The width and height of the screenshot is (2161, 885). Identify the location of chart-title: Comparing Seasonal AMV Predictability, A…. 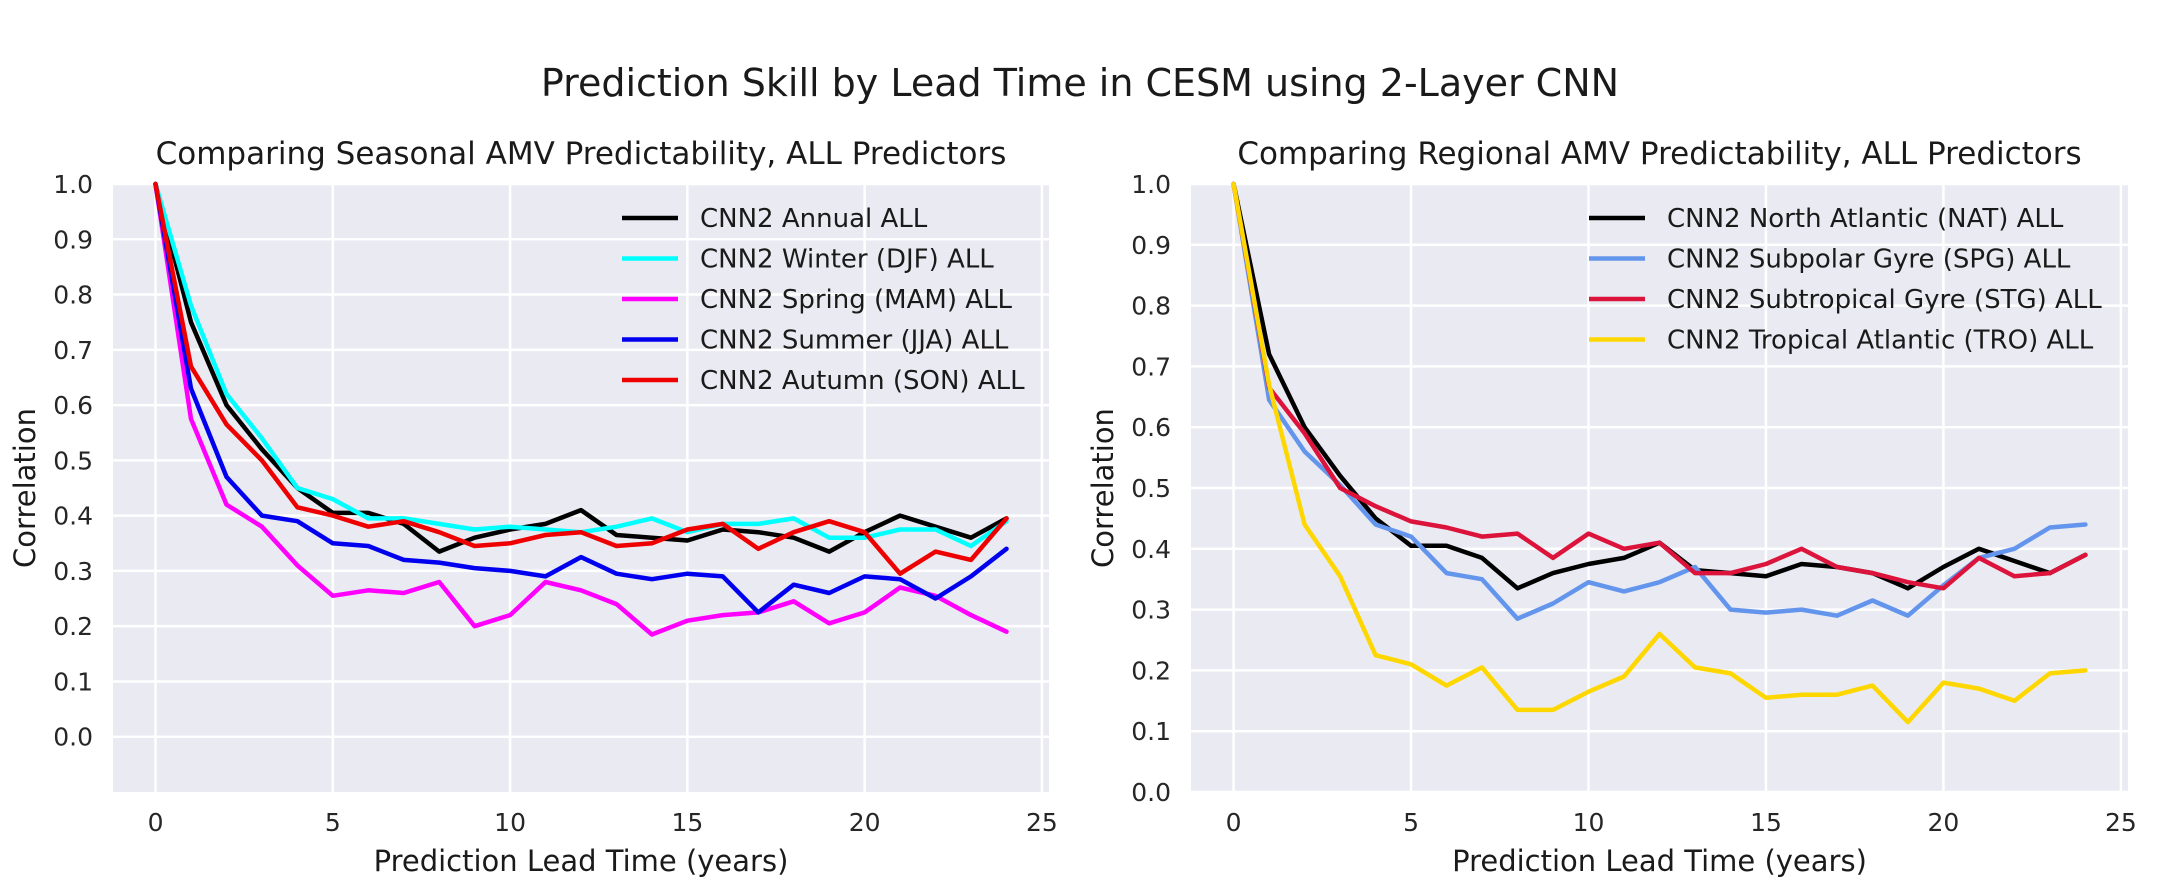
(581, 154).